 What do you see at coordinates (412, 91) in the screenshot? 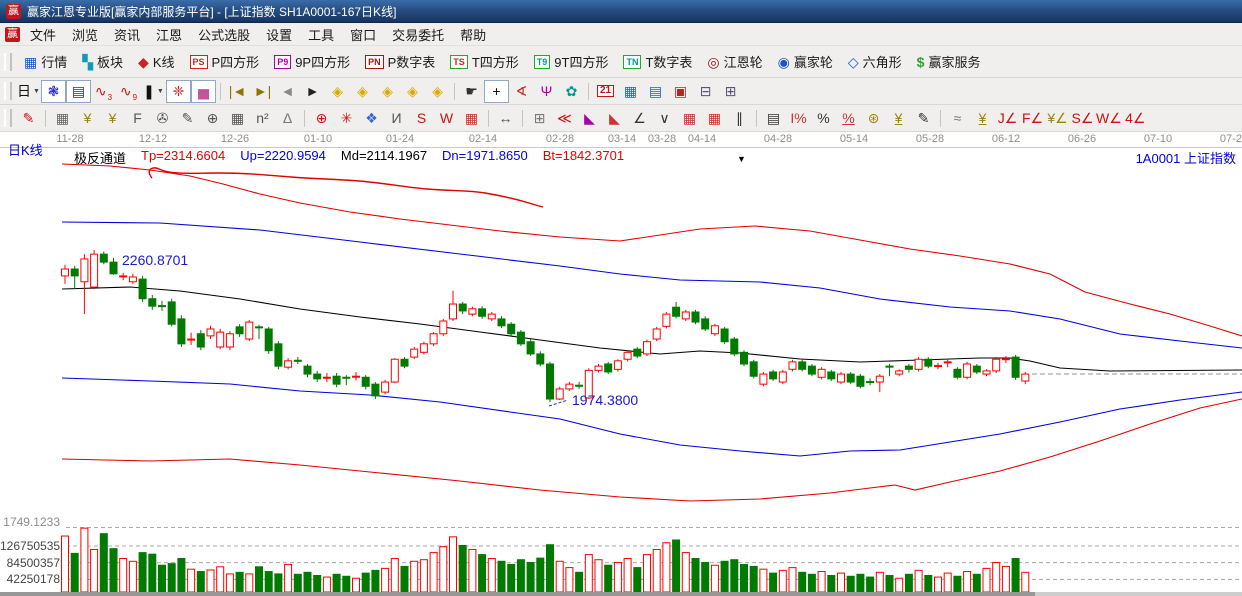
I see `compress-x-button: ◈` at bounding box center [412, 91].